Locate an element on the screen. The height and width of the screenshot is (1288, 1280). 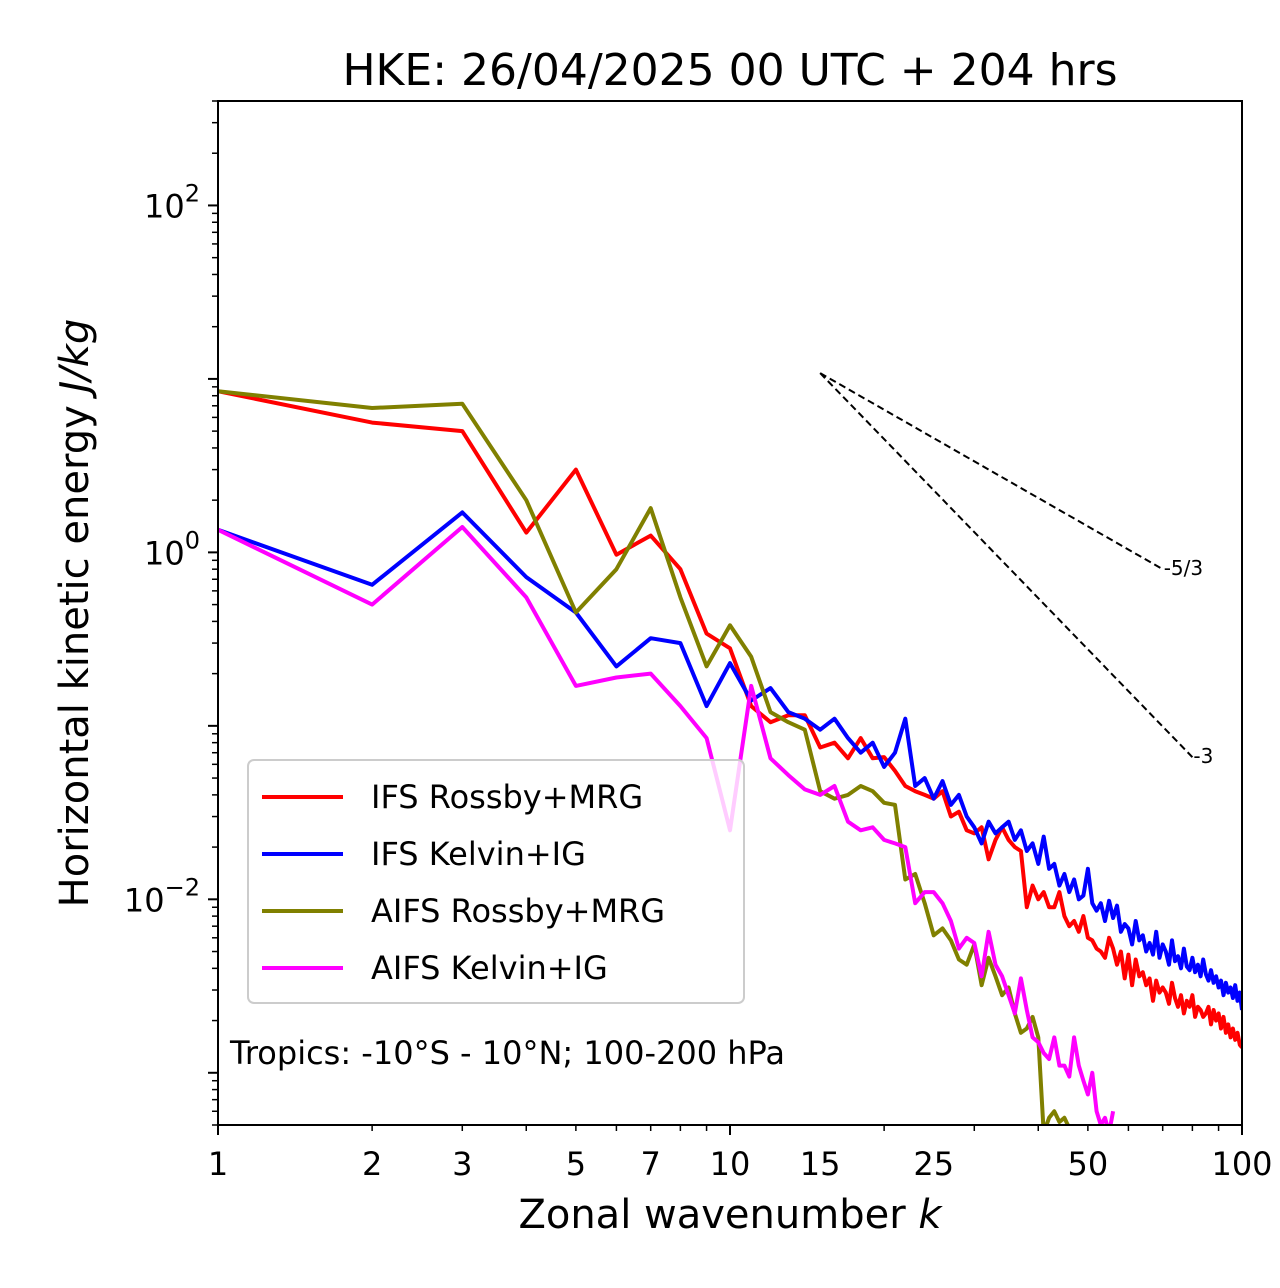
x-tick-label: 10 is located at coordinates (730, 1164).